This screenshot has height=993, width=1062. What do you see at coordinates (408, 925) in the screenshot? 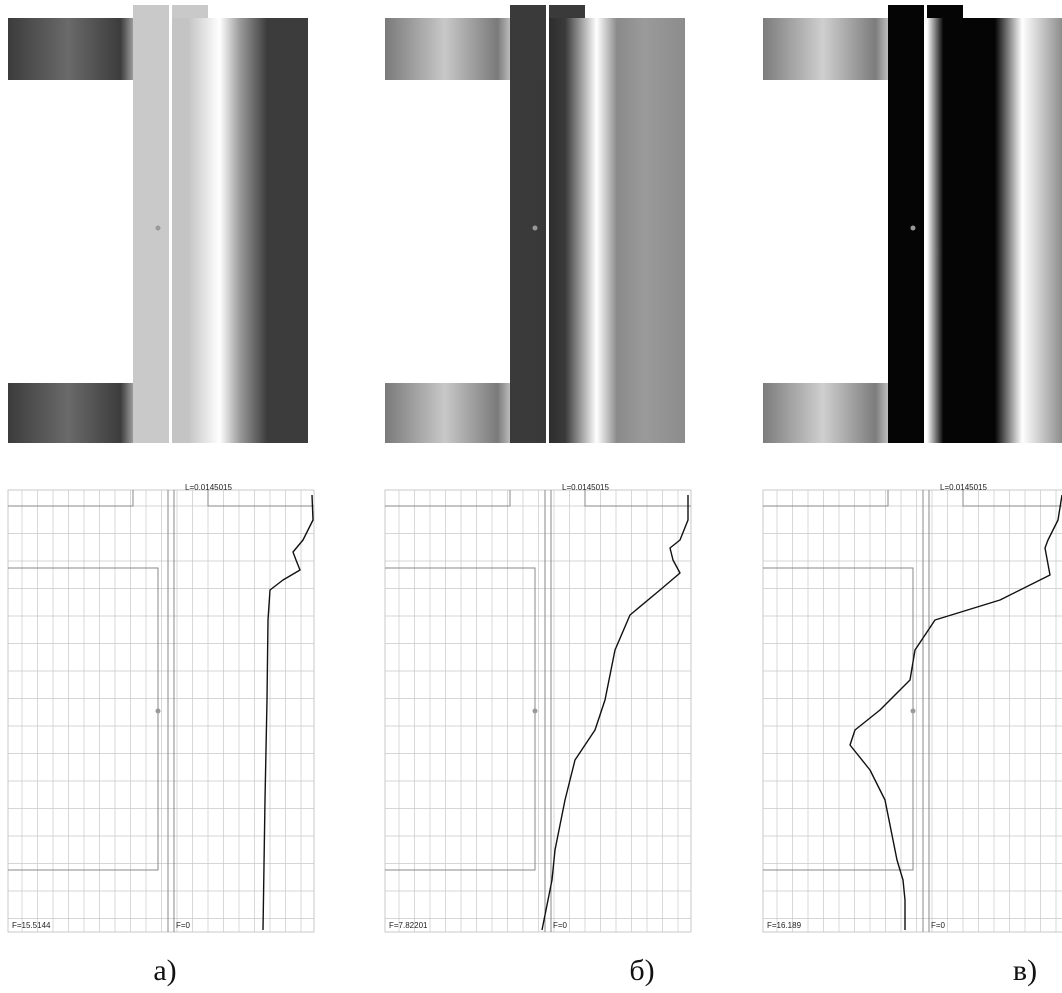
I see `f-left-label: F=7.82201` at bounding box center [408, 925].